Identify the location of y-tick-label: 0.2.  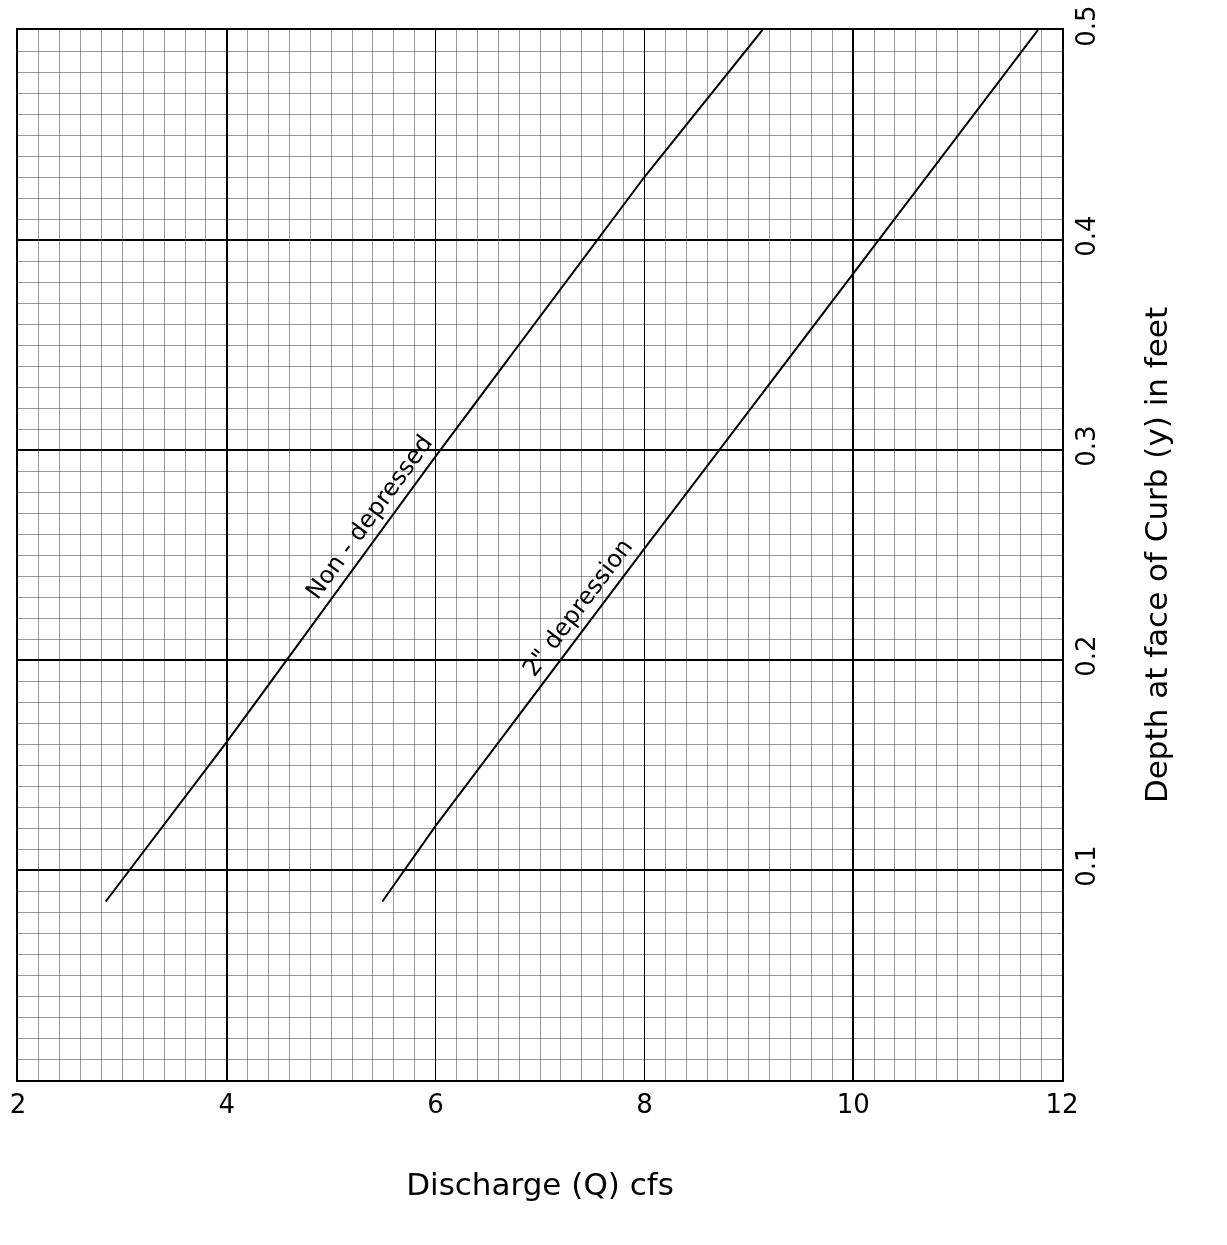
(1086, 656).